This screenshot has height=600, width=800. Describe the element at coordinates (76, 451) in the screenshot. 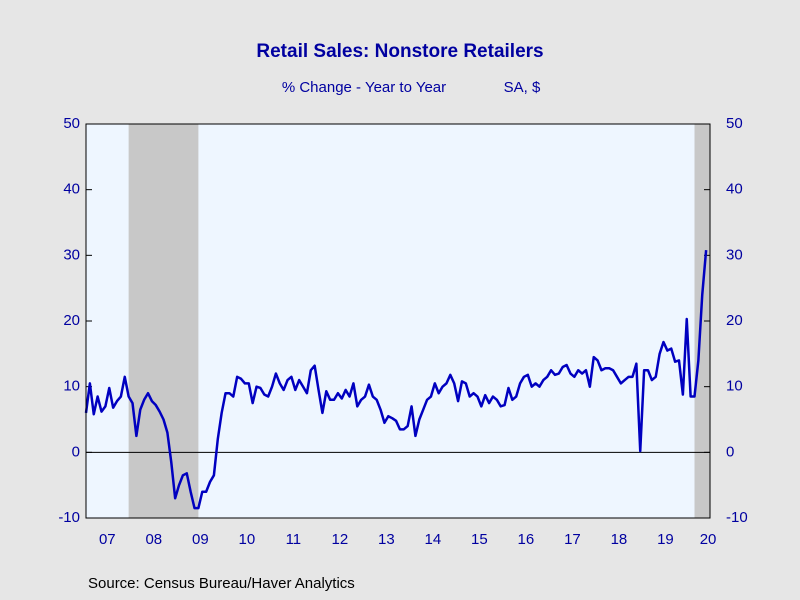

I see `y-tick-label: 0` at that location.